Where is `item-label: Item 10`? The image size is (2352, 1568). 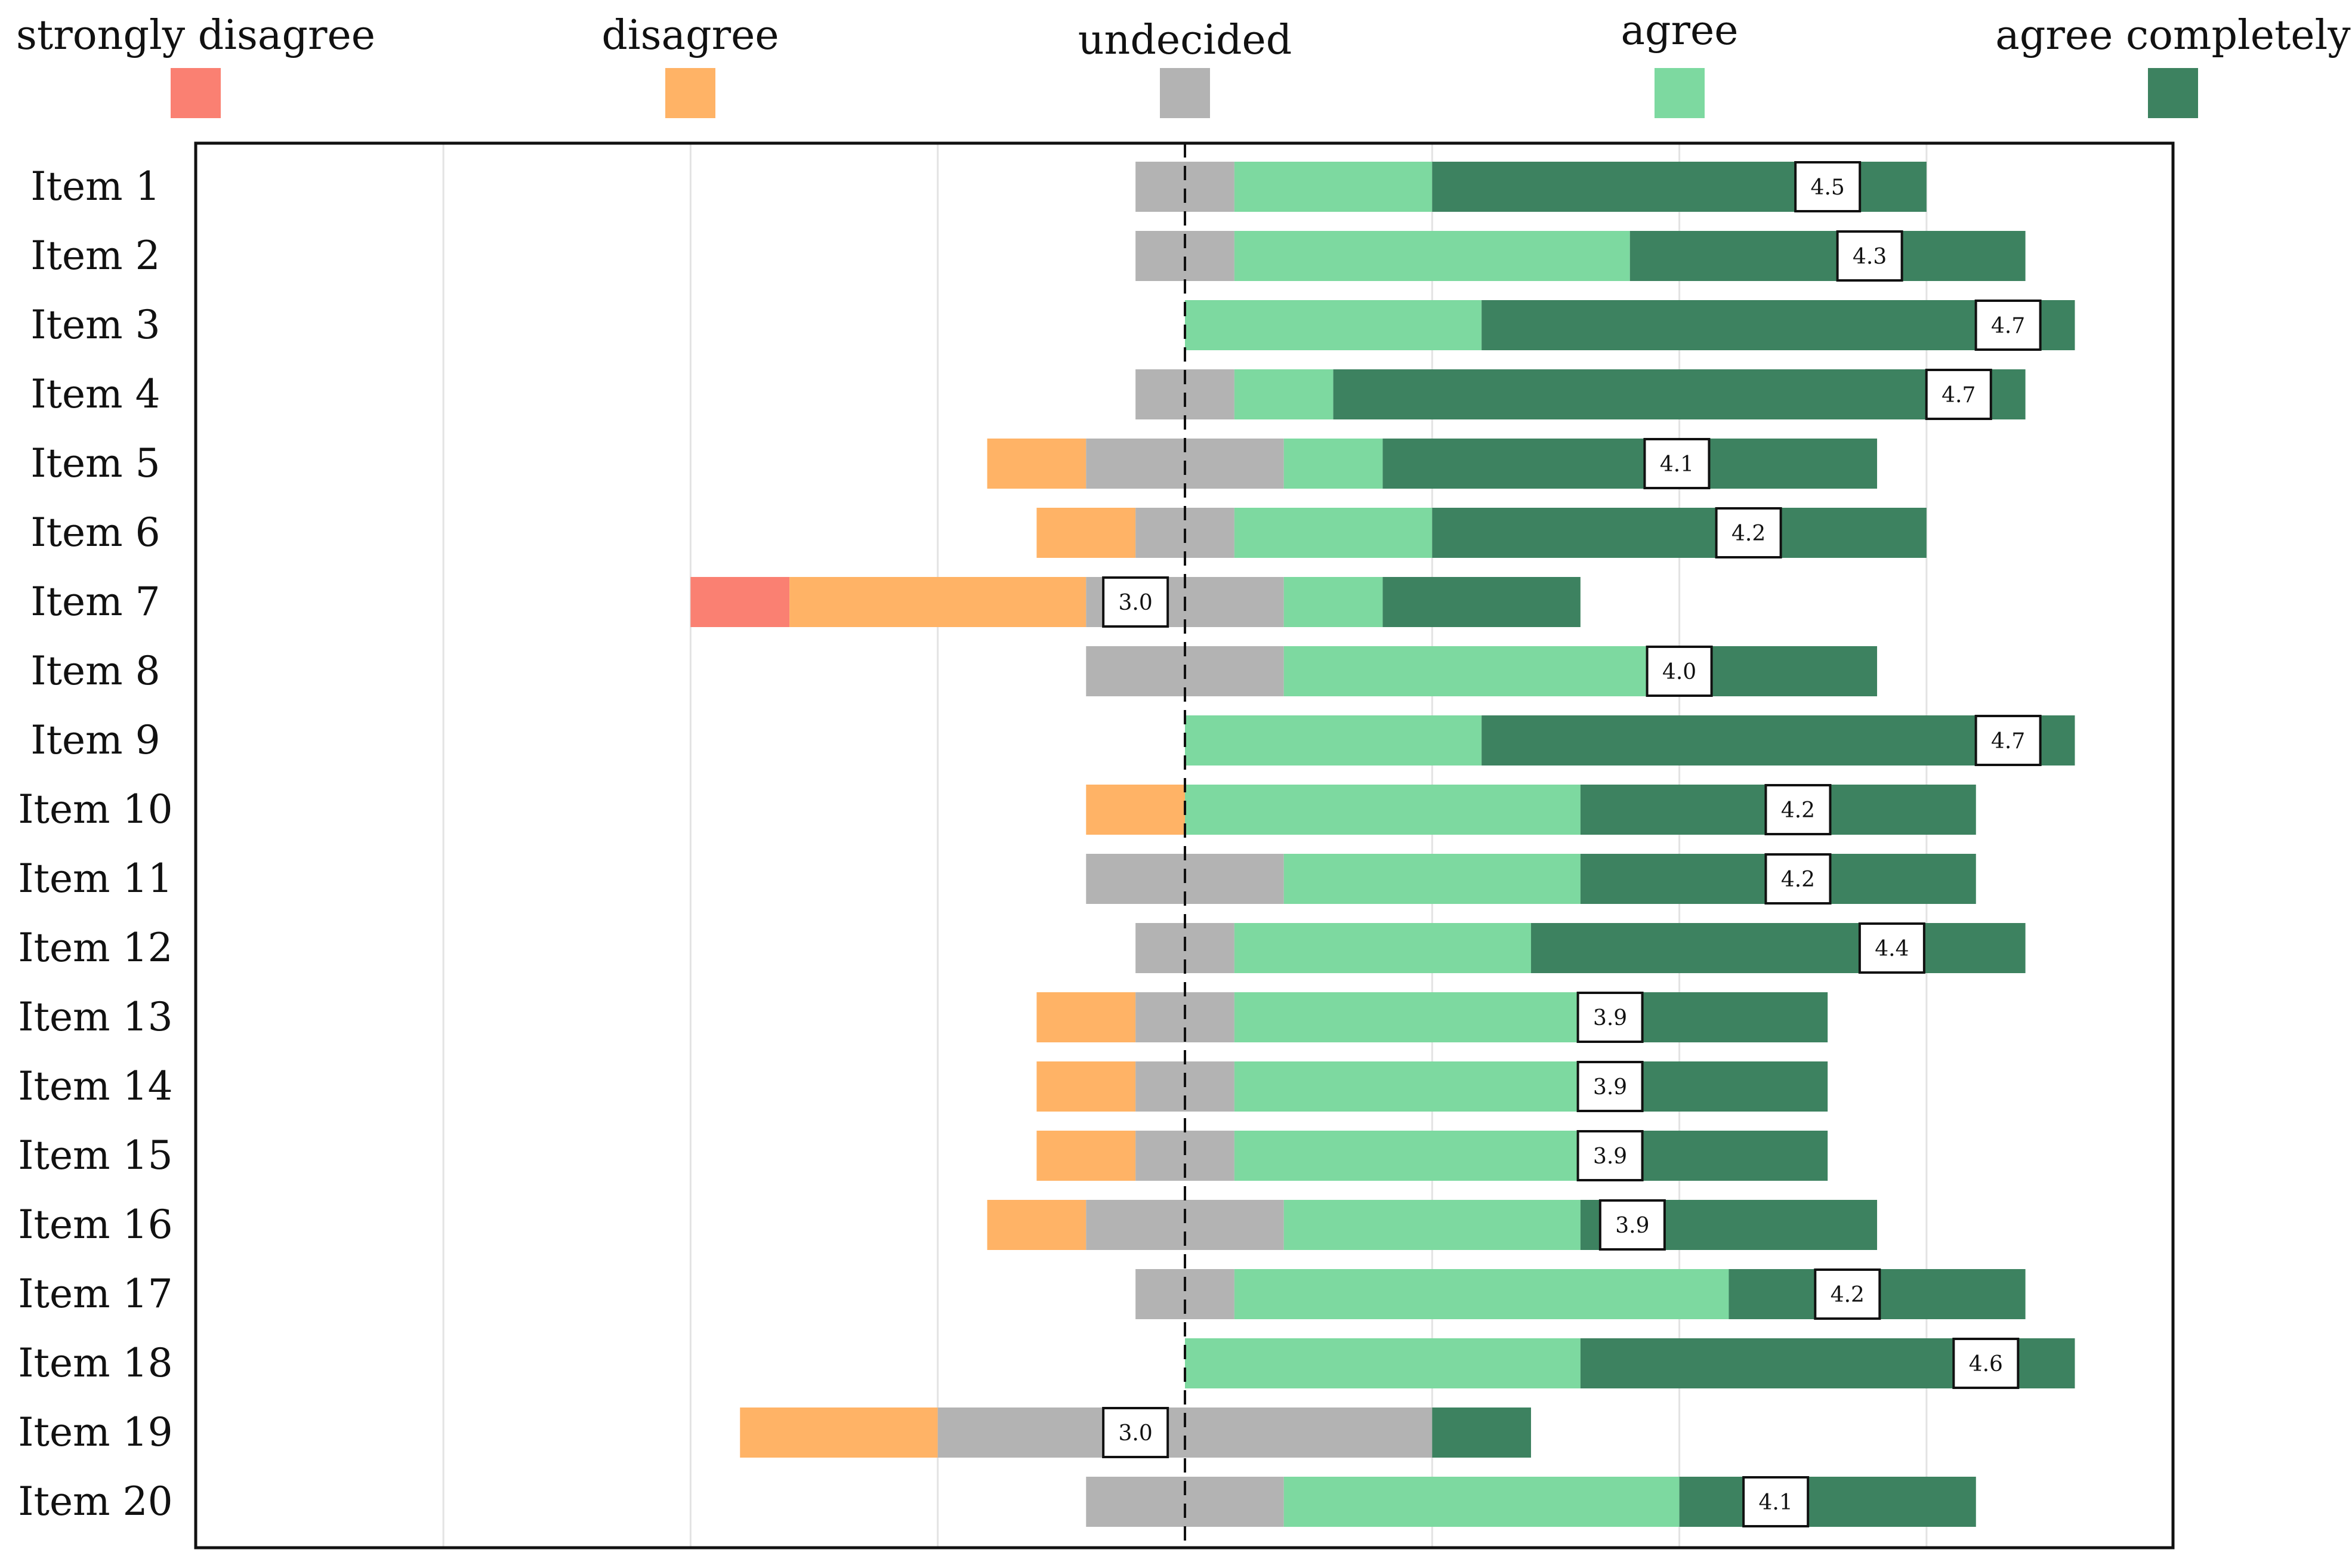
item-label: Item 10 is located at coordinates (95, 809).